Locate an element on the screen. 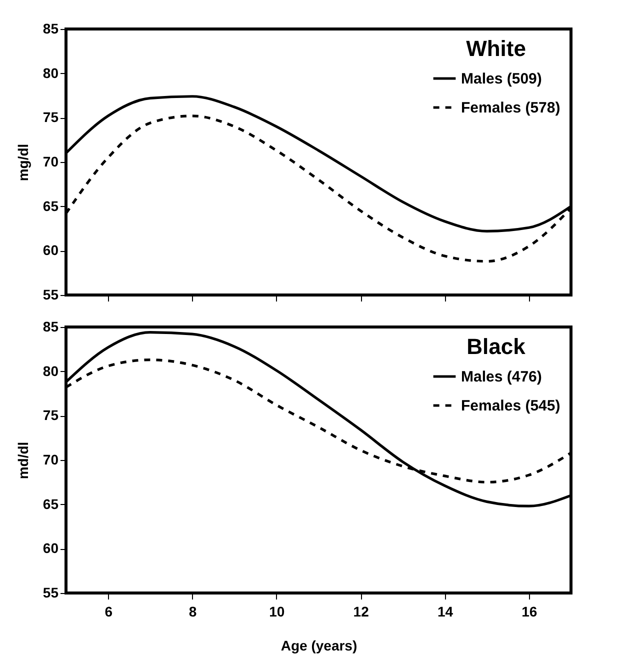 This screenshot has height=655, width=618. x-tick-label: 14 is located at coordinates (445, 612).